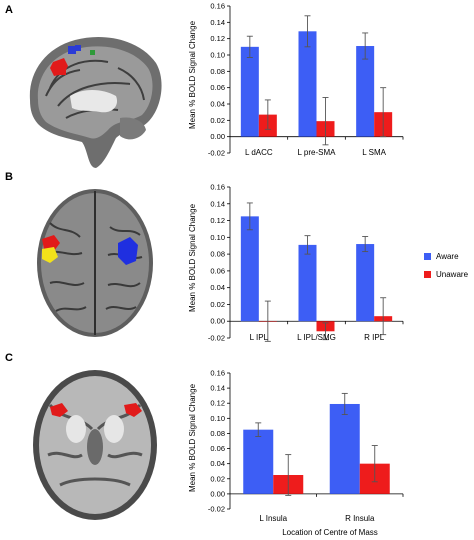  What do you see at coordinates (427, 274) in the screenshot?
I see `legend-swatch-unaware` at bounding box center [427, 274].